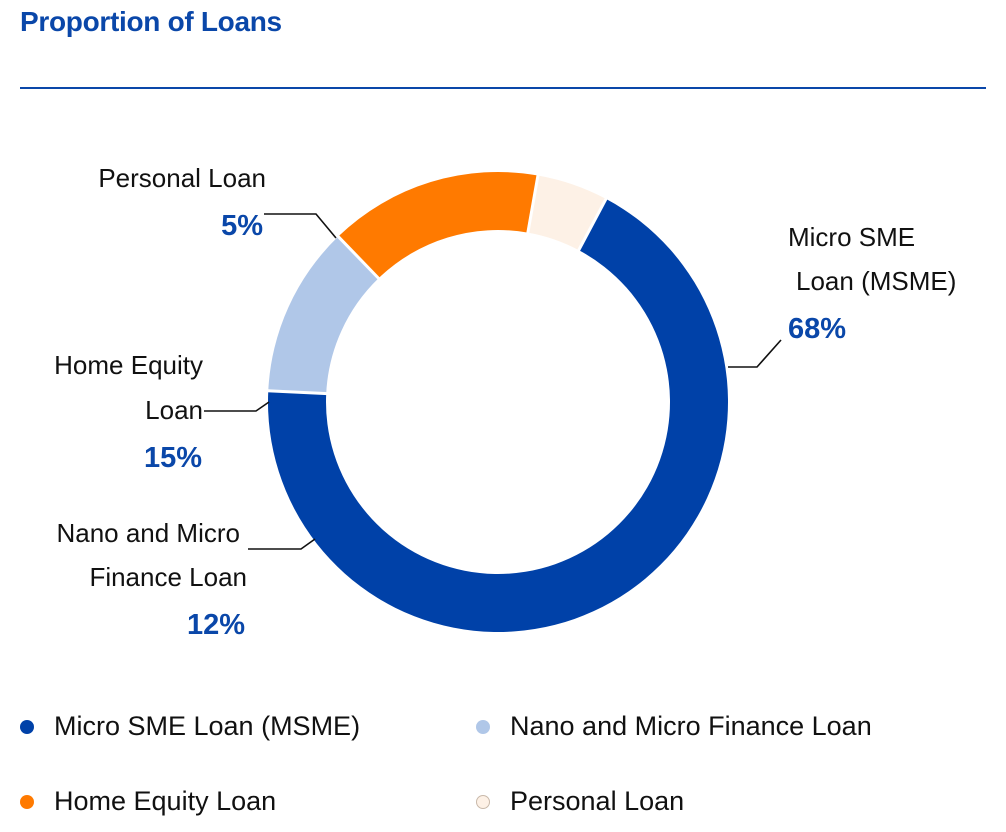 The image size is (1006, 832). I want to click on data-label-nano-and-micro-finance-loan: Nano and Micro, so click(148, 533).